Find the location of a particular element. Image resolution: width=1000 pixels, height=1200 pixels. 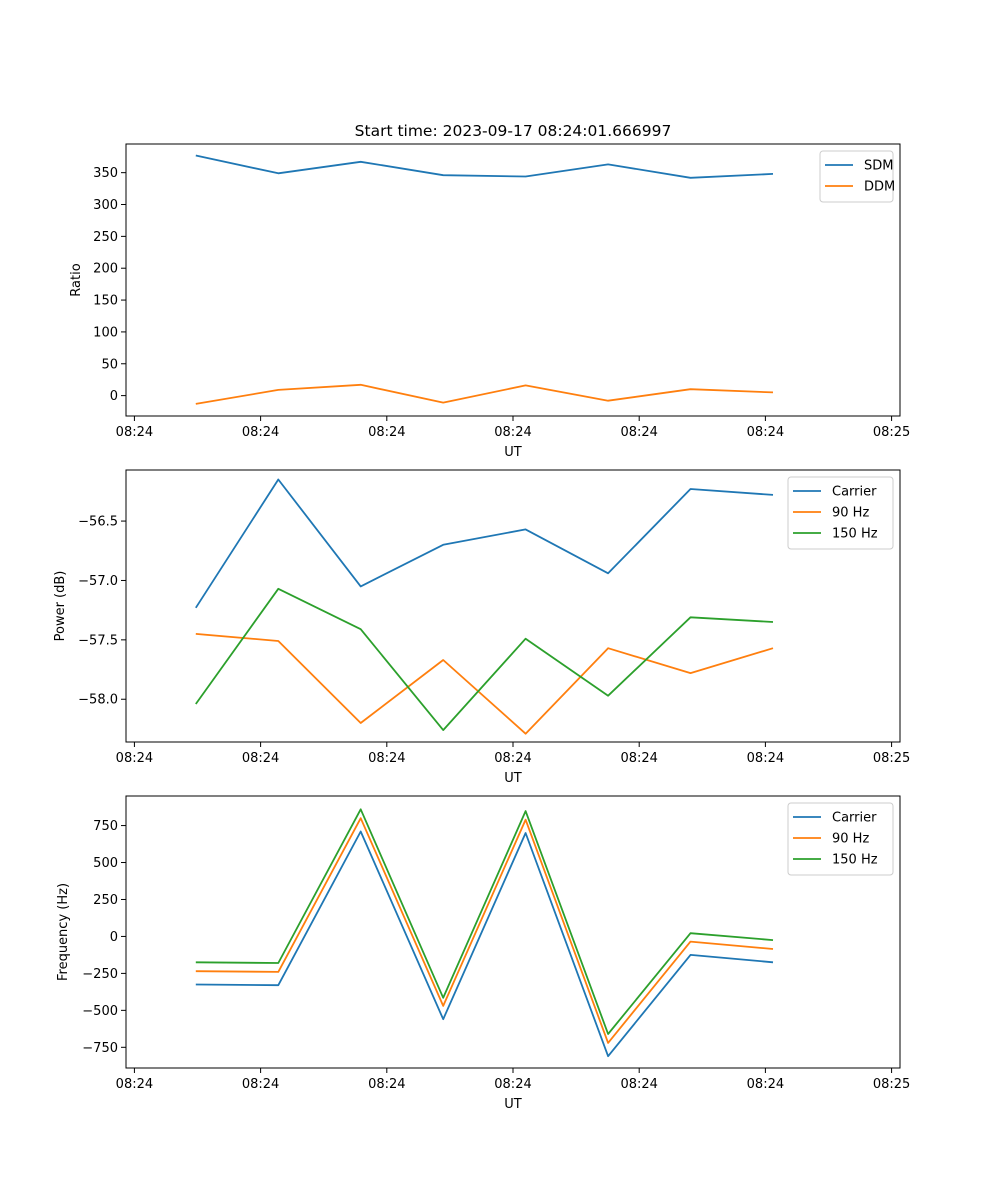

legend-label: DDM is located at coordinates (879, 187).